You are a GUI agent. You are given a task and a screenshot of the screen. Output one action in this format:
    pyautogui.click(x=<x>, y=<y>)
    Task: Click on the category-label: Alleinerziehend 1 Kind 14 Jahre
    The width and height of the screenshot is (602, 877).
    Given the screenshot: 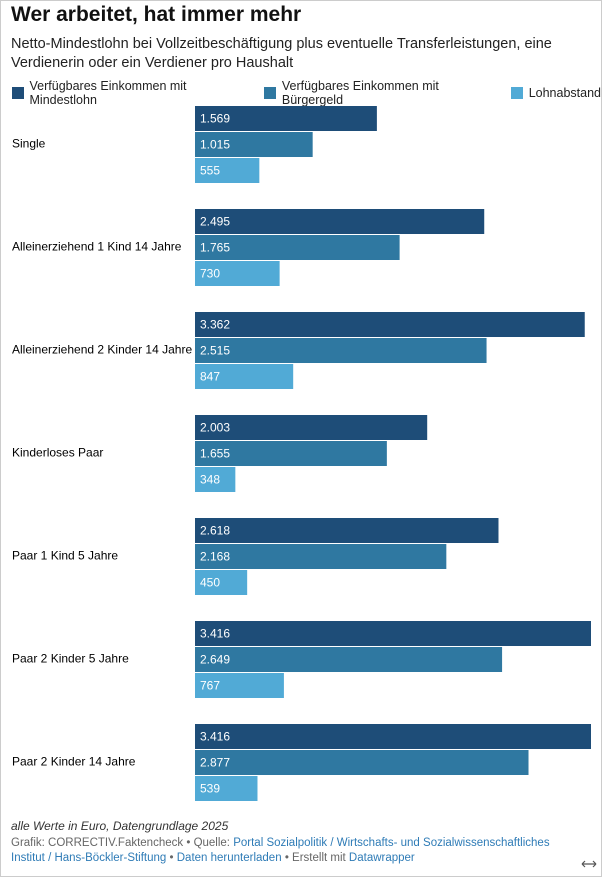 What is the action you would take?
    pyautogui.click(x=97, y=247)
    